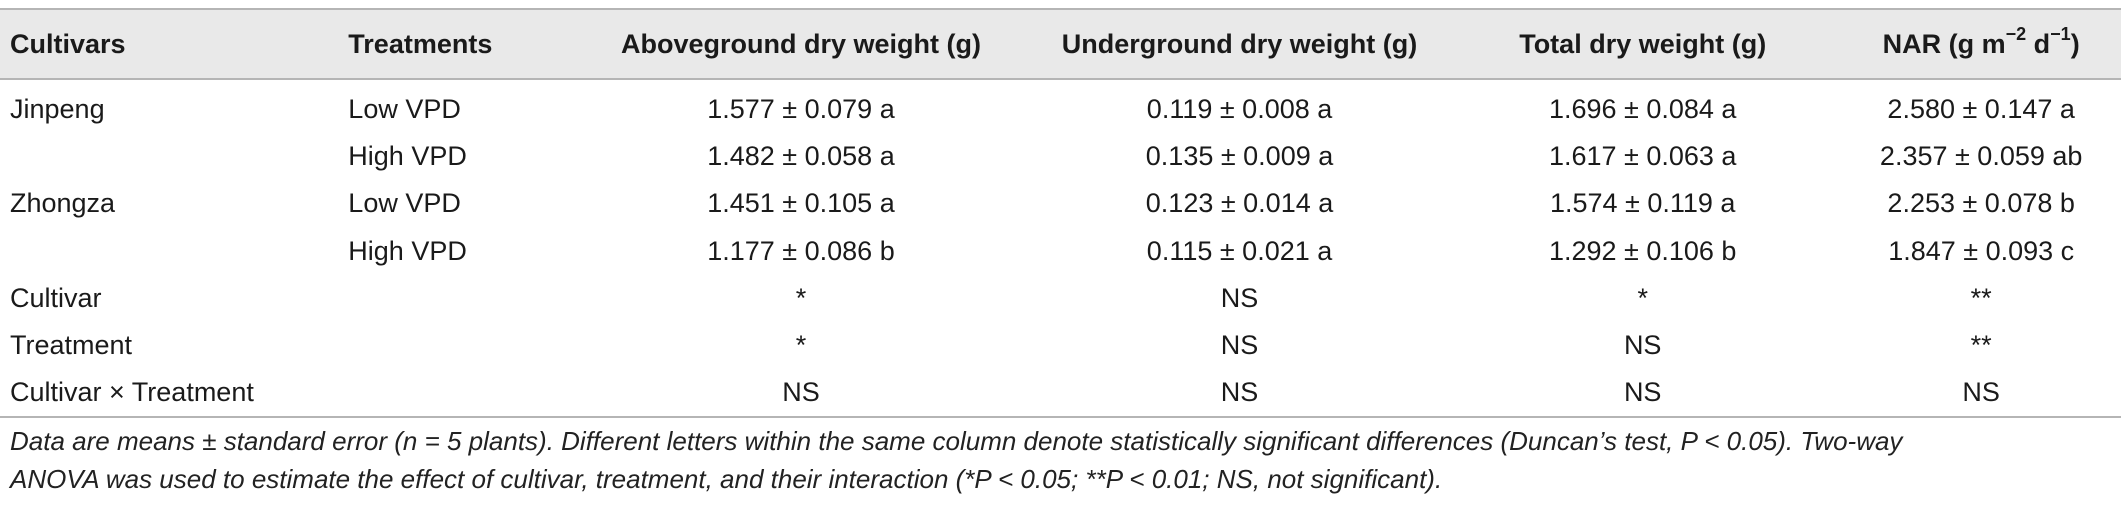 This screenshot has width=2121, height=518. I want to click on cell-total: 1.617 ± 0.063 a, so click(1642, 156).